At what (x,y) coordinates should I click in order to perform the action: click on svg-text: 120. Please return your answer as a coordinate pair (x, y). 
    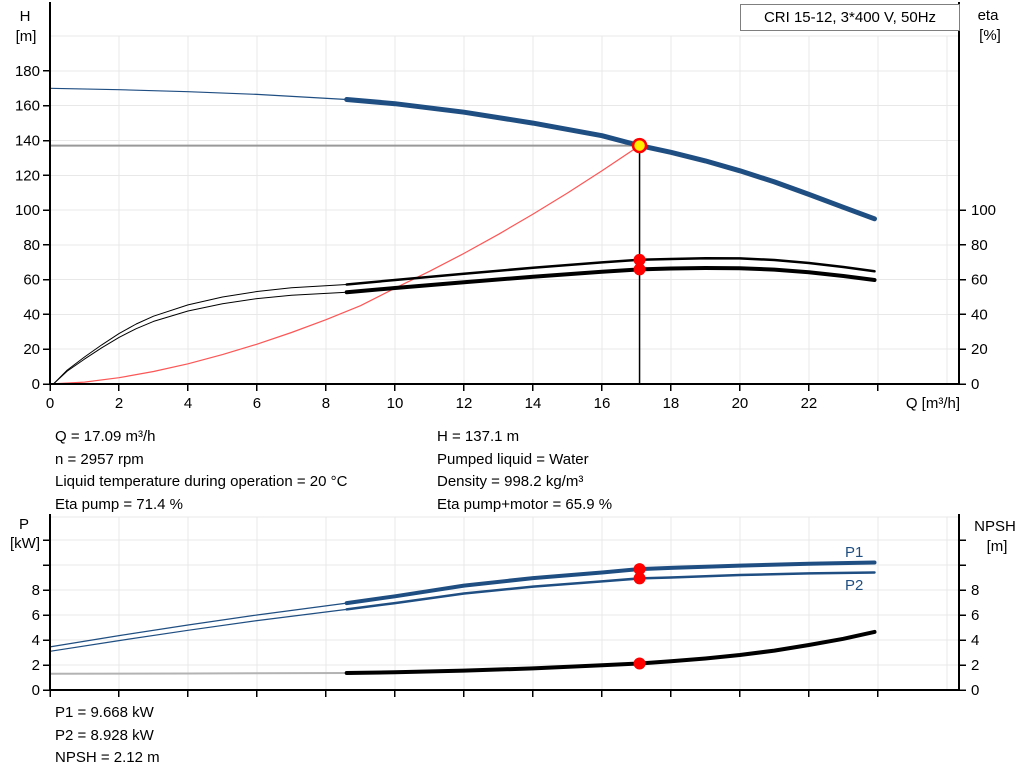
    Looking at the image, I should click on (27, 175).